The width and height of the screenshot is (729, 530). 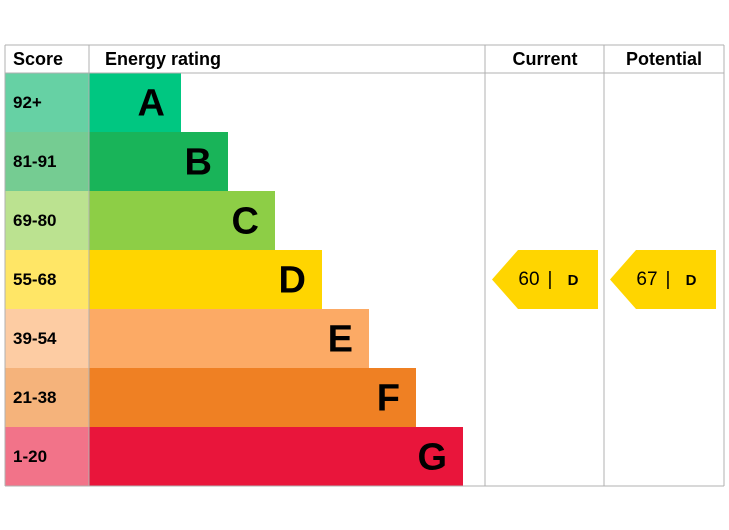 What do you see at coordinates (30, 456) in the screenshot?
I see `score-label: 1-20` at bounding box center [30, 456].